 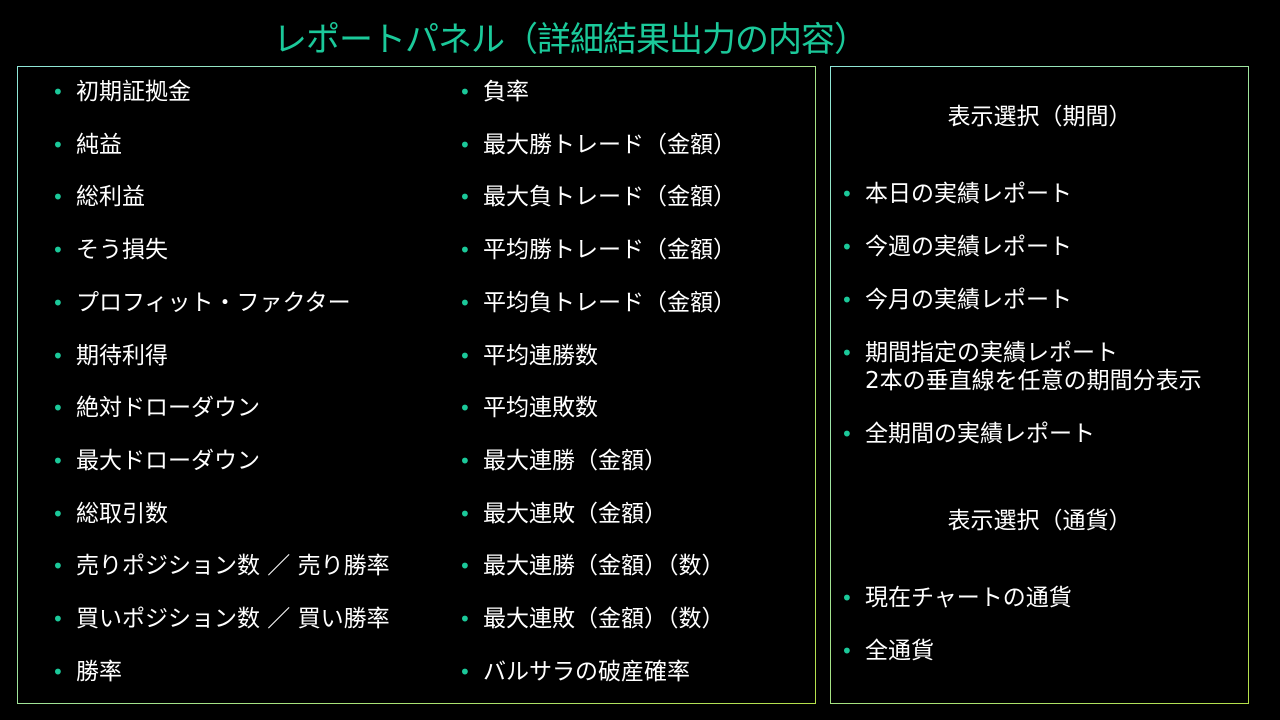 I want to click on list-item-label: 本日の実績レポート, so click(x=968, y=194).